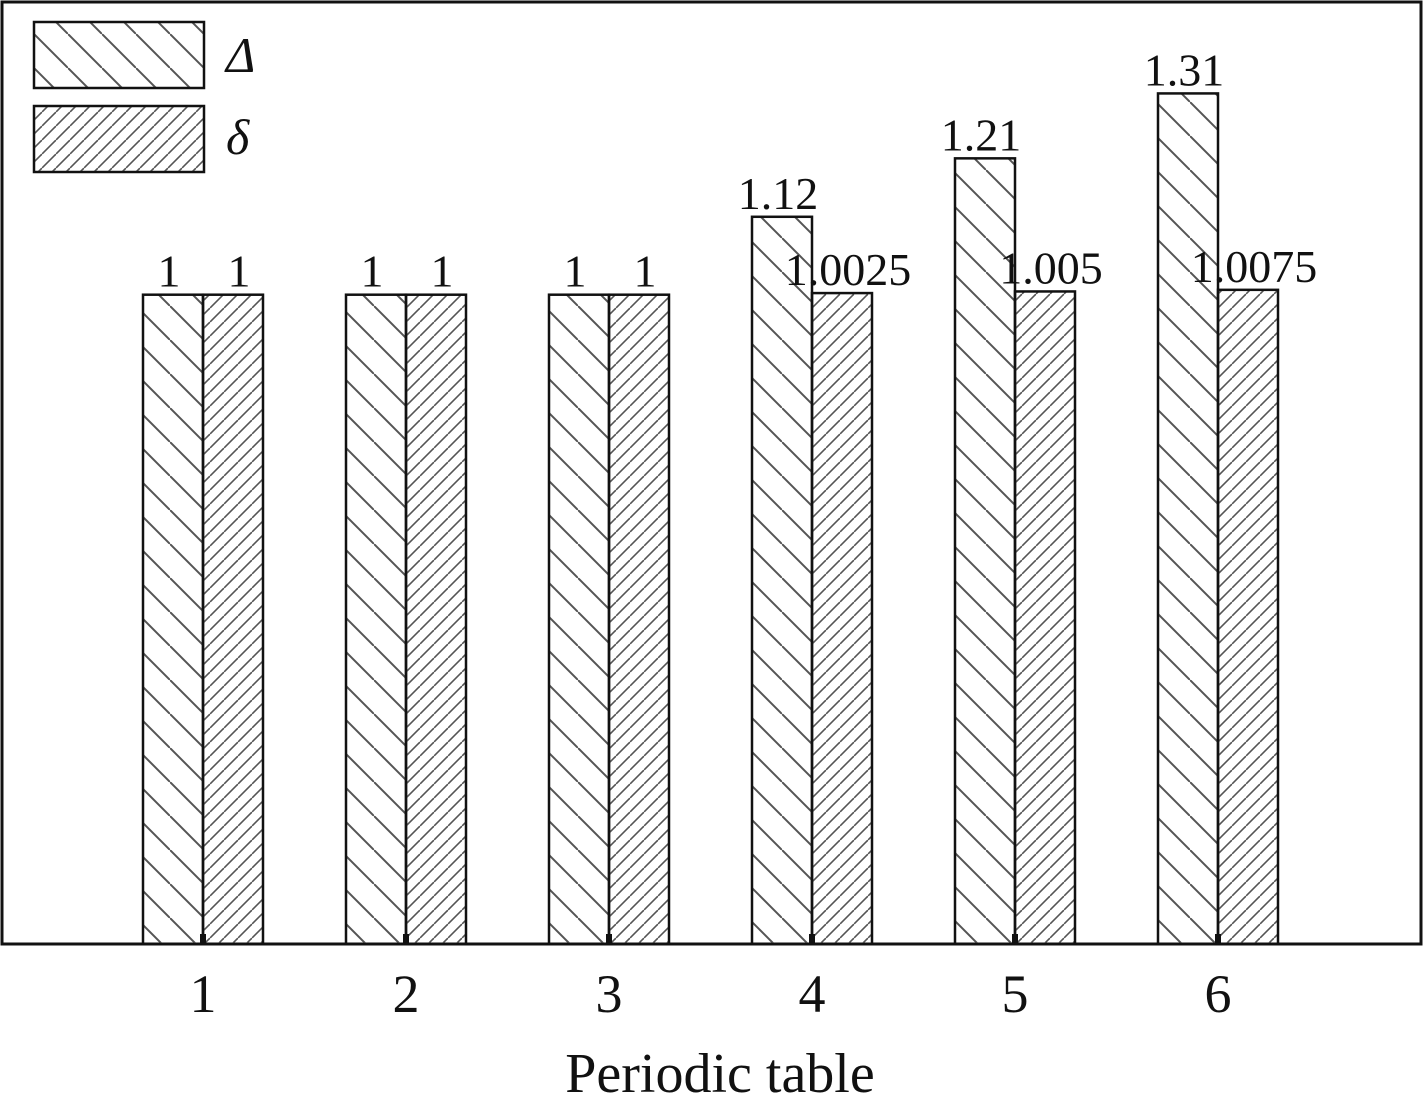 The width and height of the screenshot is (1424, 1098). I want to click on data-label-series2-cat6: 1.0075, so click(1254, 266).